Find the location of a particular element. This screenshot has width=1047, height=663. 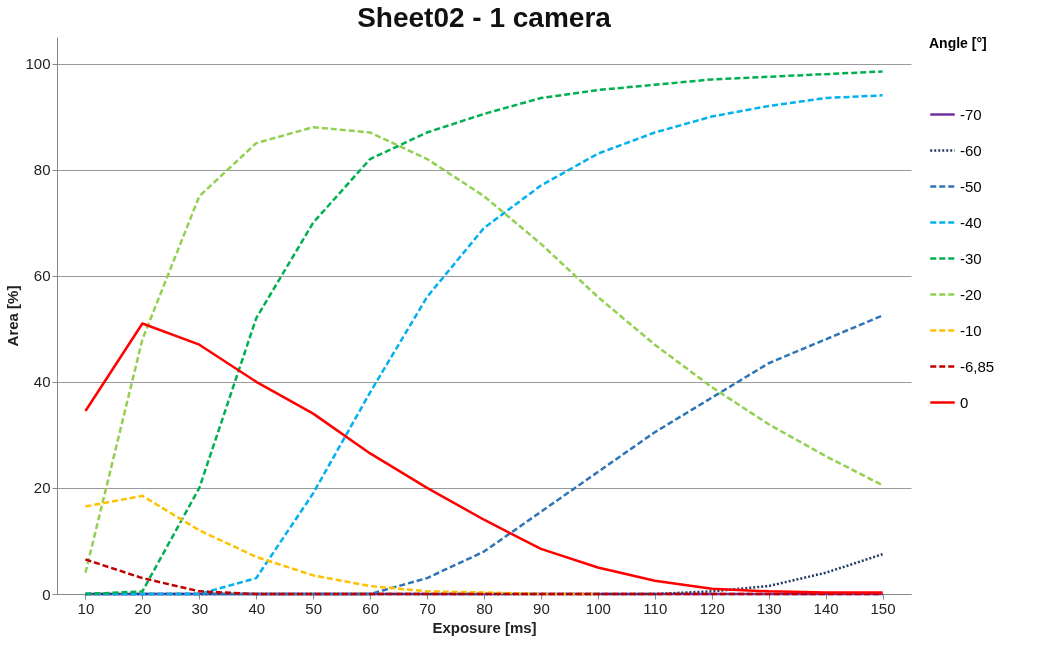

y-axis-title: Area [%] is located at coordinates (13, 316).